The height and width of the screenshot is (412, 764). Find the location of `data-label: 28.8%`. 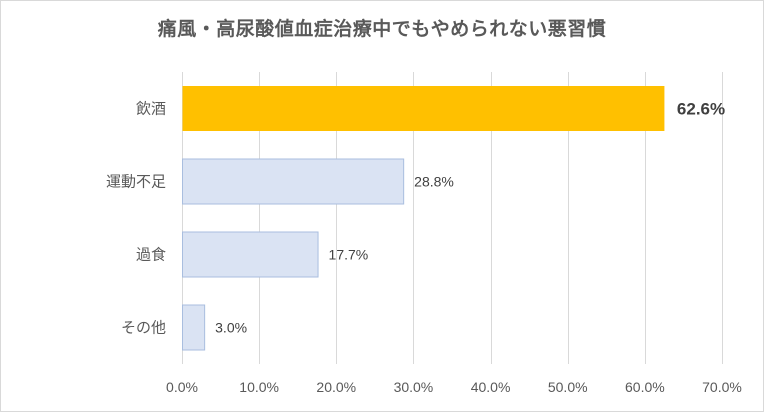

data-label: 28.8% is located at coordinates (434, 182).